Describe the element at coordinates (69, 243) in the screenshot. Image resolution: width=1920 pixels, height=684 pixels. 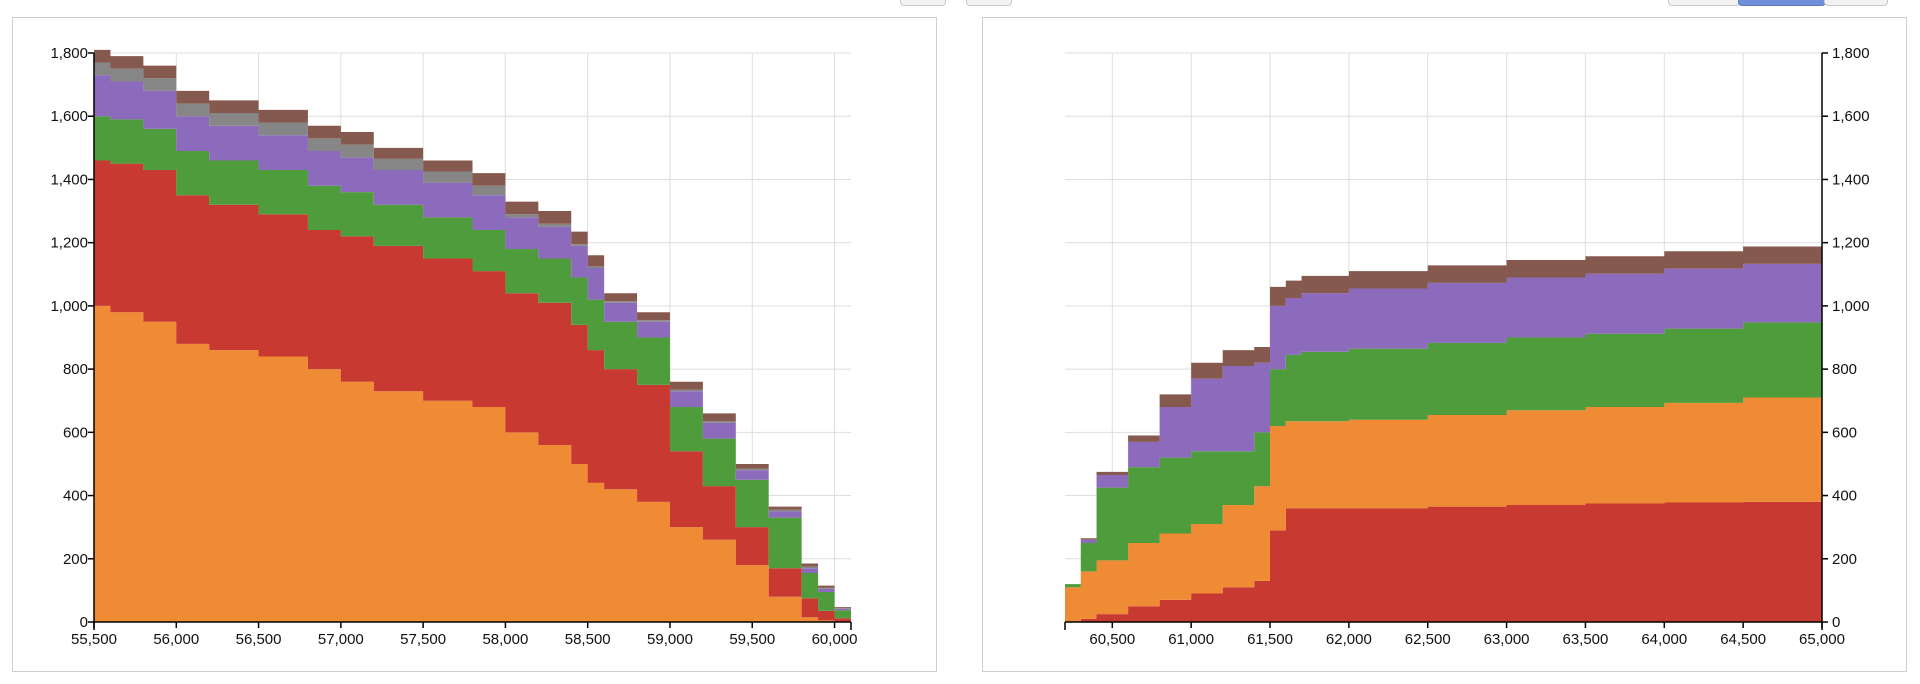
I see `left-y-tick-label: 1,200` at that location.